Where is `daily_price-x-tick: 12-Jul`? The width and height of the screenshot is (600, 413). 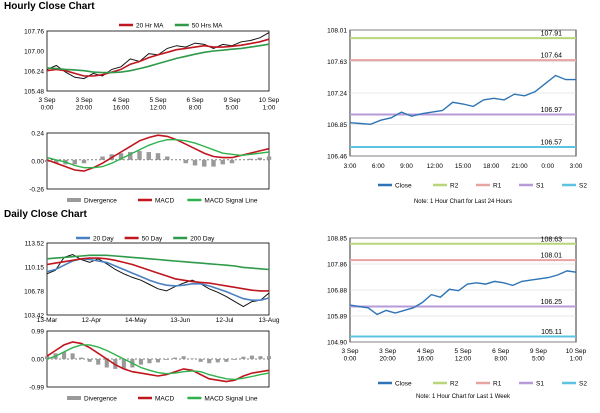 daily_price-x-tick: 12-Jul is located at coordinates (225, 320).